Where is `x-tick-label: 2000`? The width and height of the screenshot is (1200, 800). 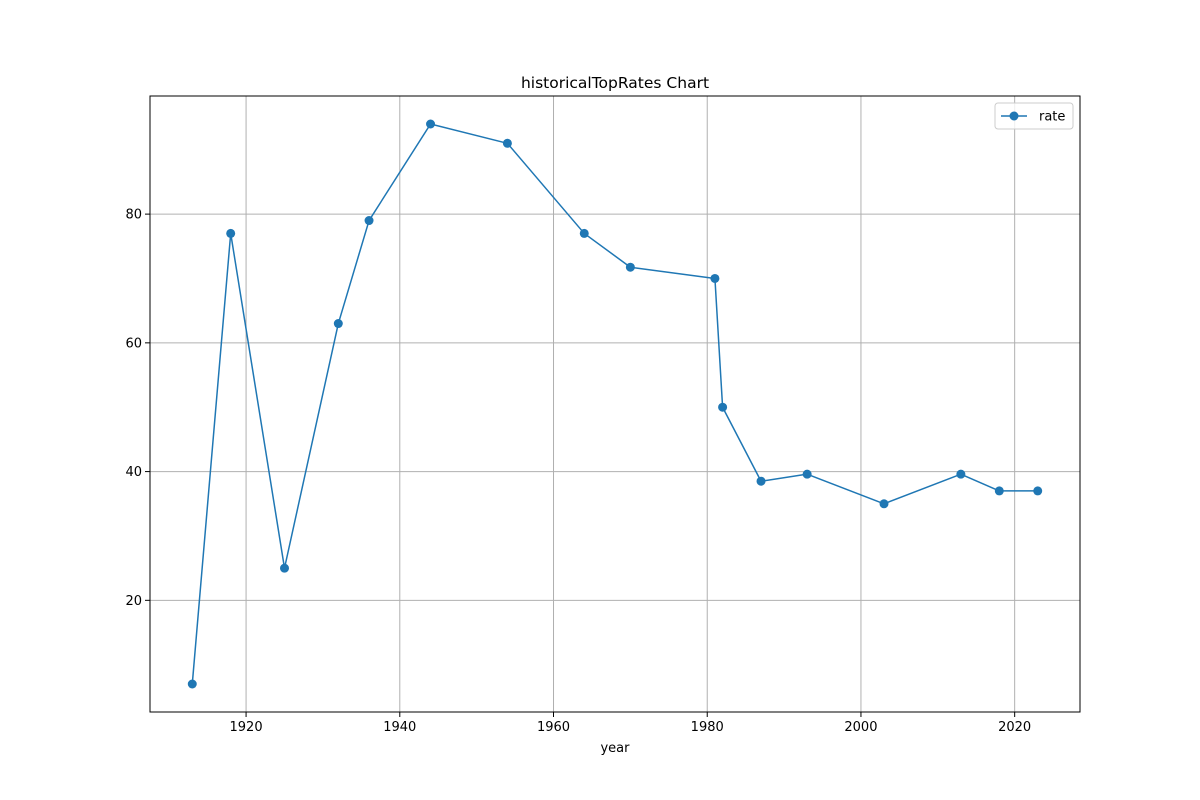
x-tick-label: 2000 is located at coordinates (860, 727).